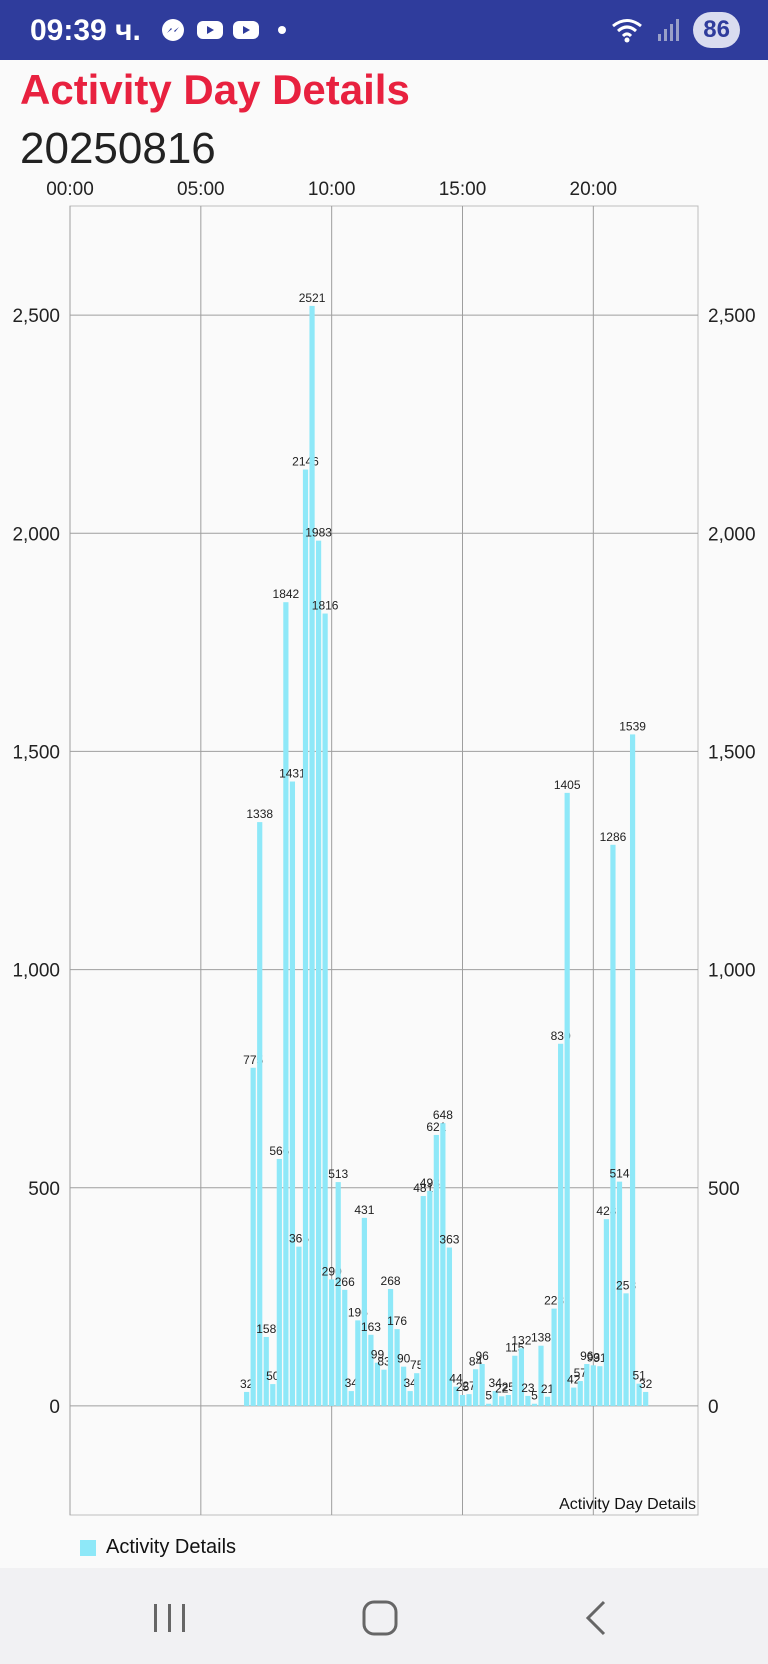 Image resolution: width=768 pixels, height=1664 pixels. I want to click on bar-data-label: 93, so click(594, 1357).